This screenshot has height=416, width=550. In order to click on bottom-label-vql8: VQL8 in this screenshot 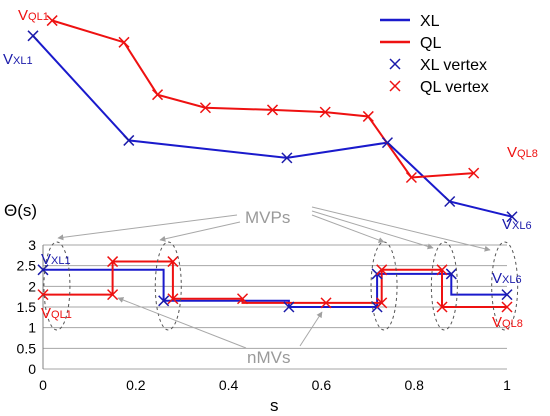, I will do `click(507, 322)`.